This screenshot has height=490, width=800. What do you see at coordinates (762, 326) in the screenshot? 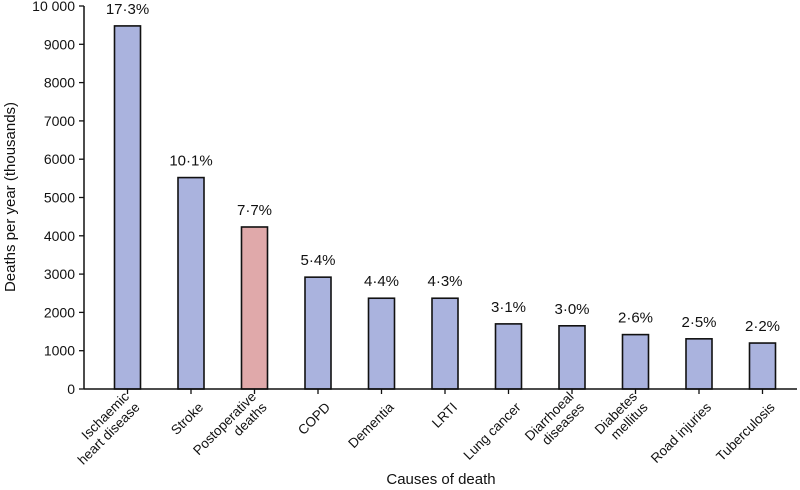
I see `data-label: 2·2%` at bounding box center [762, 326].